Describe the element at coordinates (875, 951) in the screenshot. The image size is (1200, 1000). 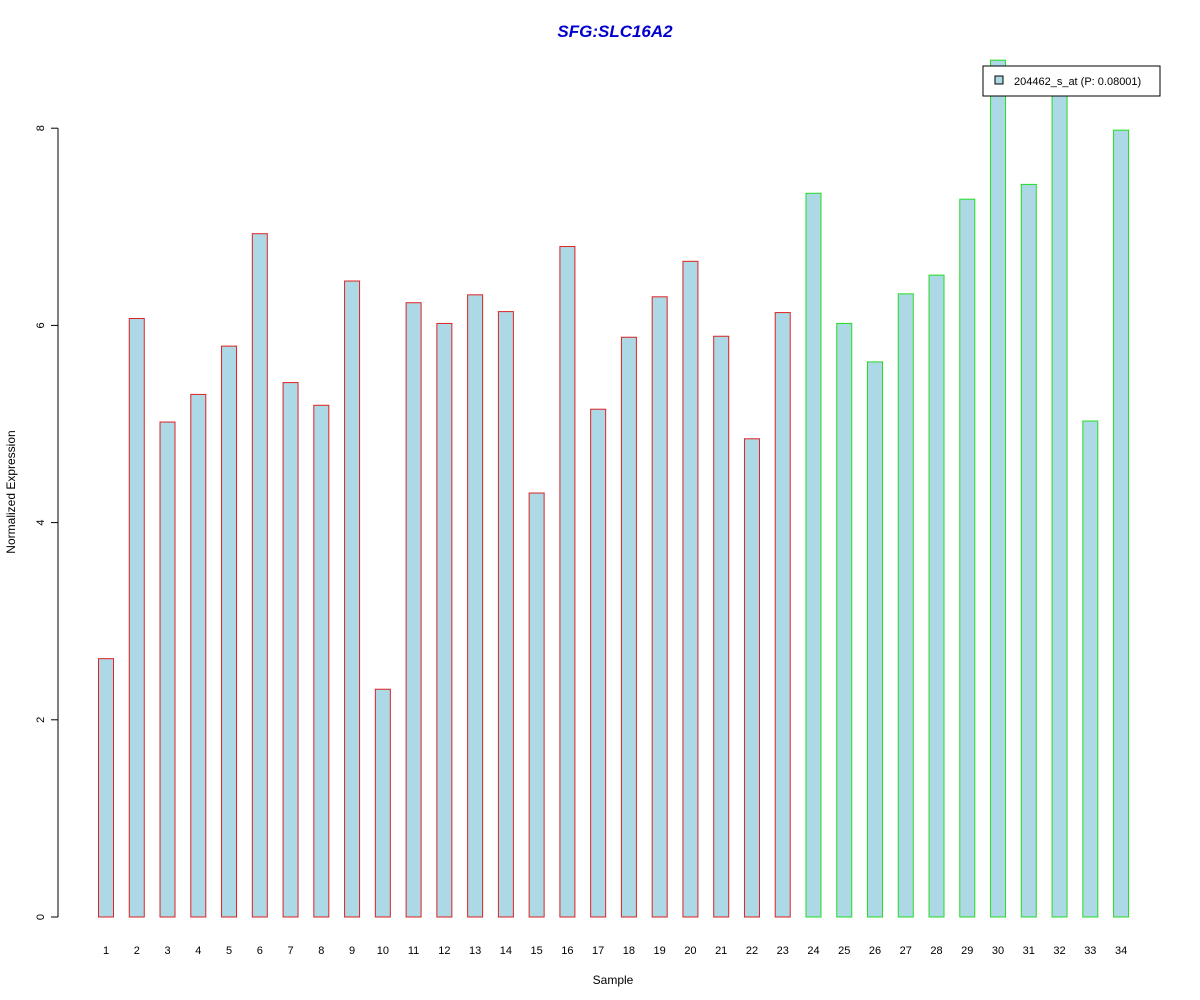
I see `x-tick-label: 26` at that location.